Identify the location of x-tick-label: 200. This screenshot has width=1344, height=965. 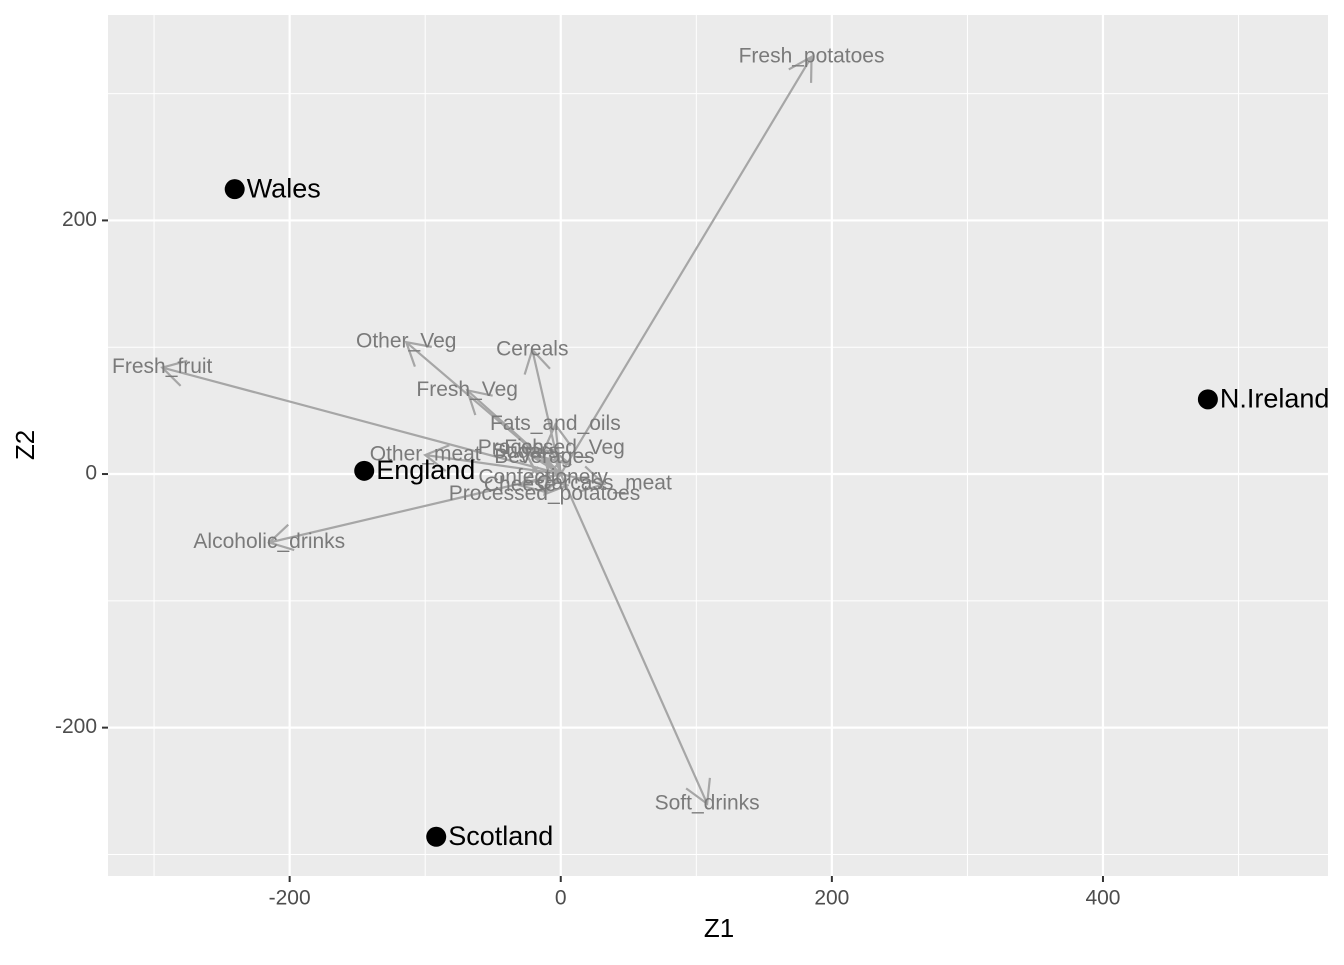
(831, 898).